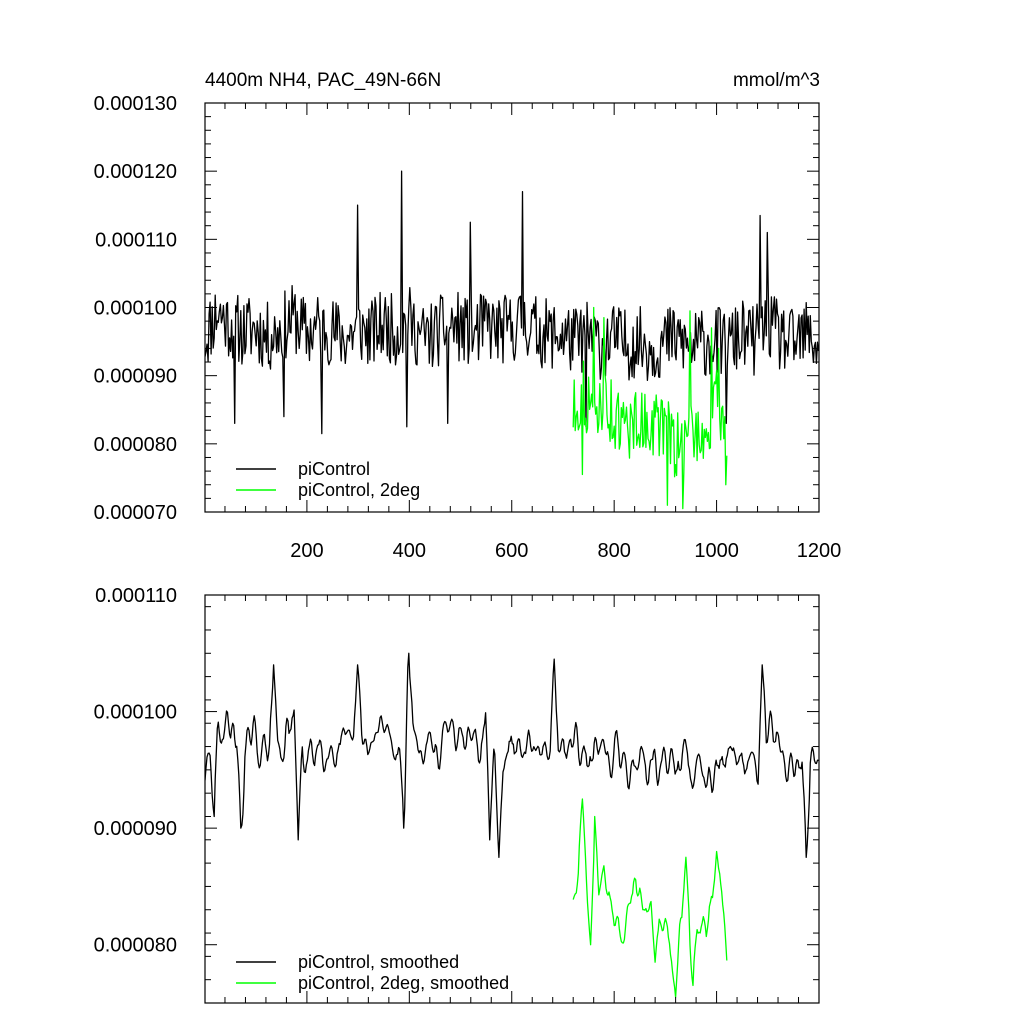 The image size is (1024, 1024). I want to click on y-tick-label: 0.000120, so click(135, 172).